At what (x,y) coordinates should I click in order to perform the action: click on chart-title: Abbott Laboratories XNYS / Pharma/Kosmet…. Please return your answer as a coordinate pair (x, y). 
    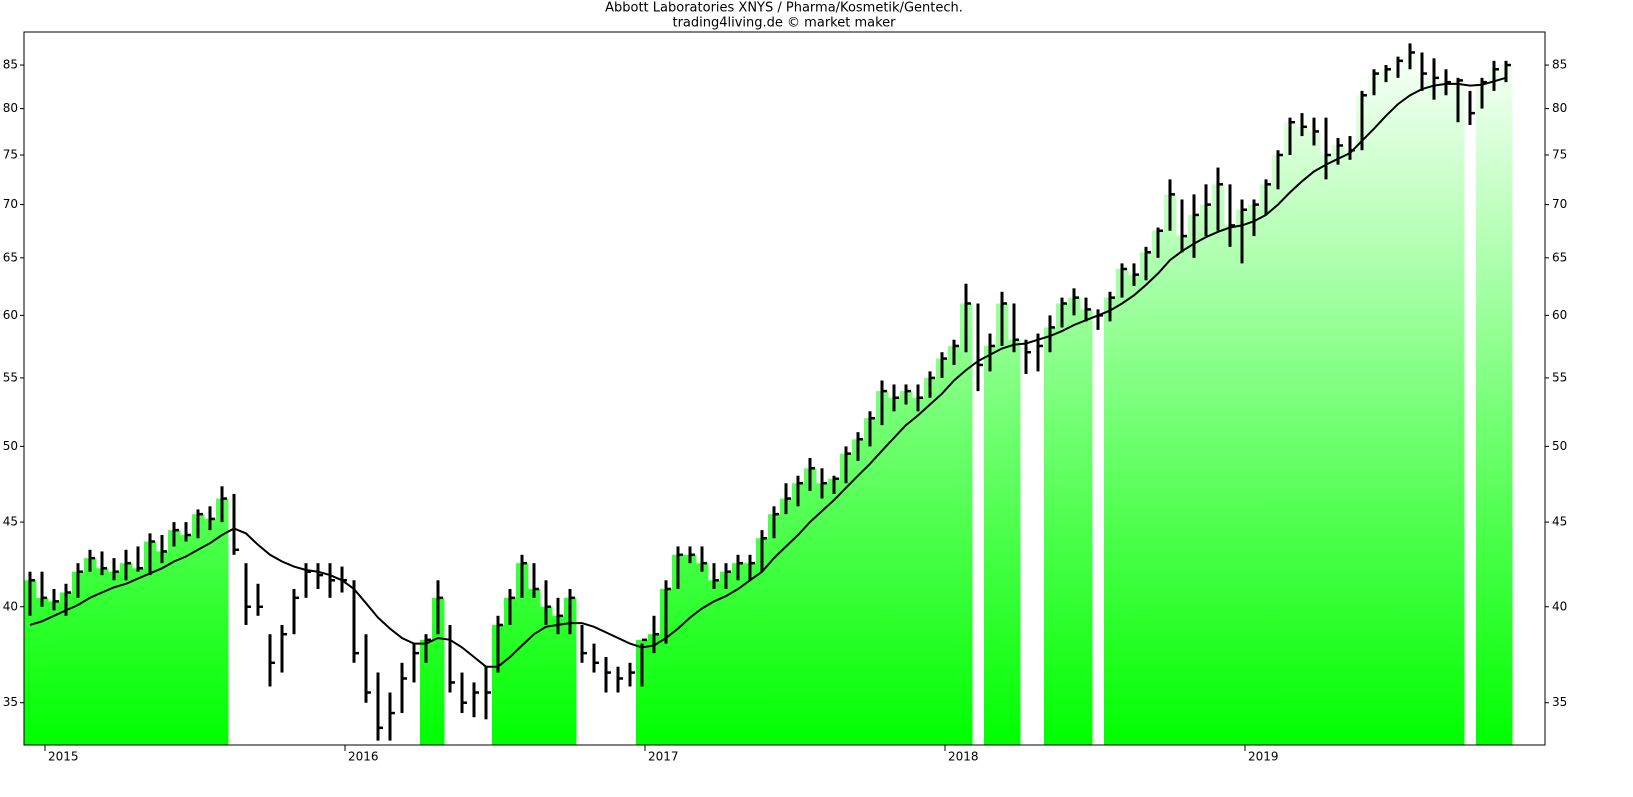
    Looking at the image, I should click on (784, 8).